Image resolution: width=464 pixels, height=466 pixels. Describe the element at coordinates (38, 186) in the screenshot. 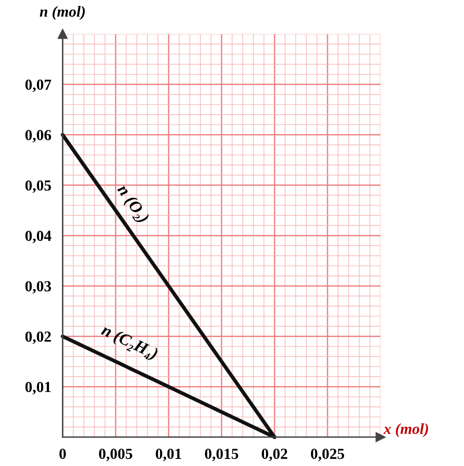

I see `y-tick-label: 0,05` at that location.